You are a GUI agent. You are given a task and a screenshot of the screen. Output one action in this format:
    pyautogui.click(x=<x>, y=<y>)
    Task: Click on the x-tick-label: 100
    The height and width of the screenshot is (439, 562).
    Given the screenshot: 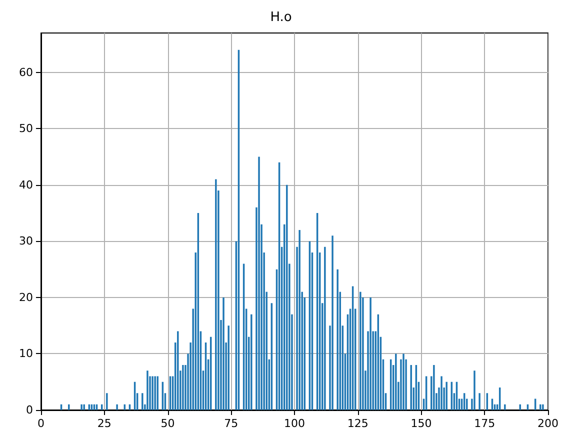 What is the action you would take?
    pyautogui.click(x=294, y=423)
    